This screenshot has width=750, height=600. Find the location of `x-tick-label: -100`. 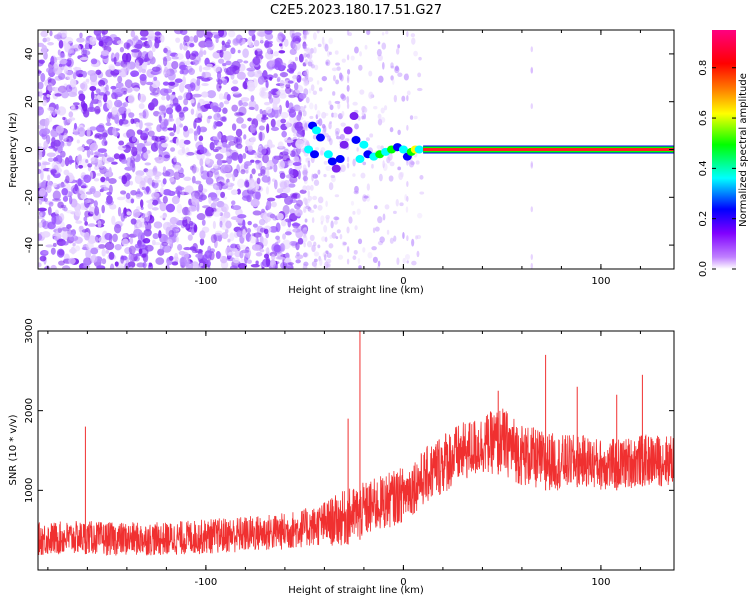

x-tick-label: -100 is located at coordinates (206, 582).